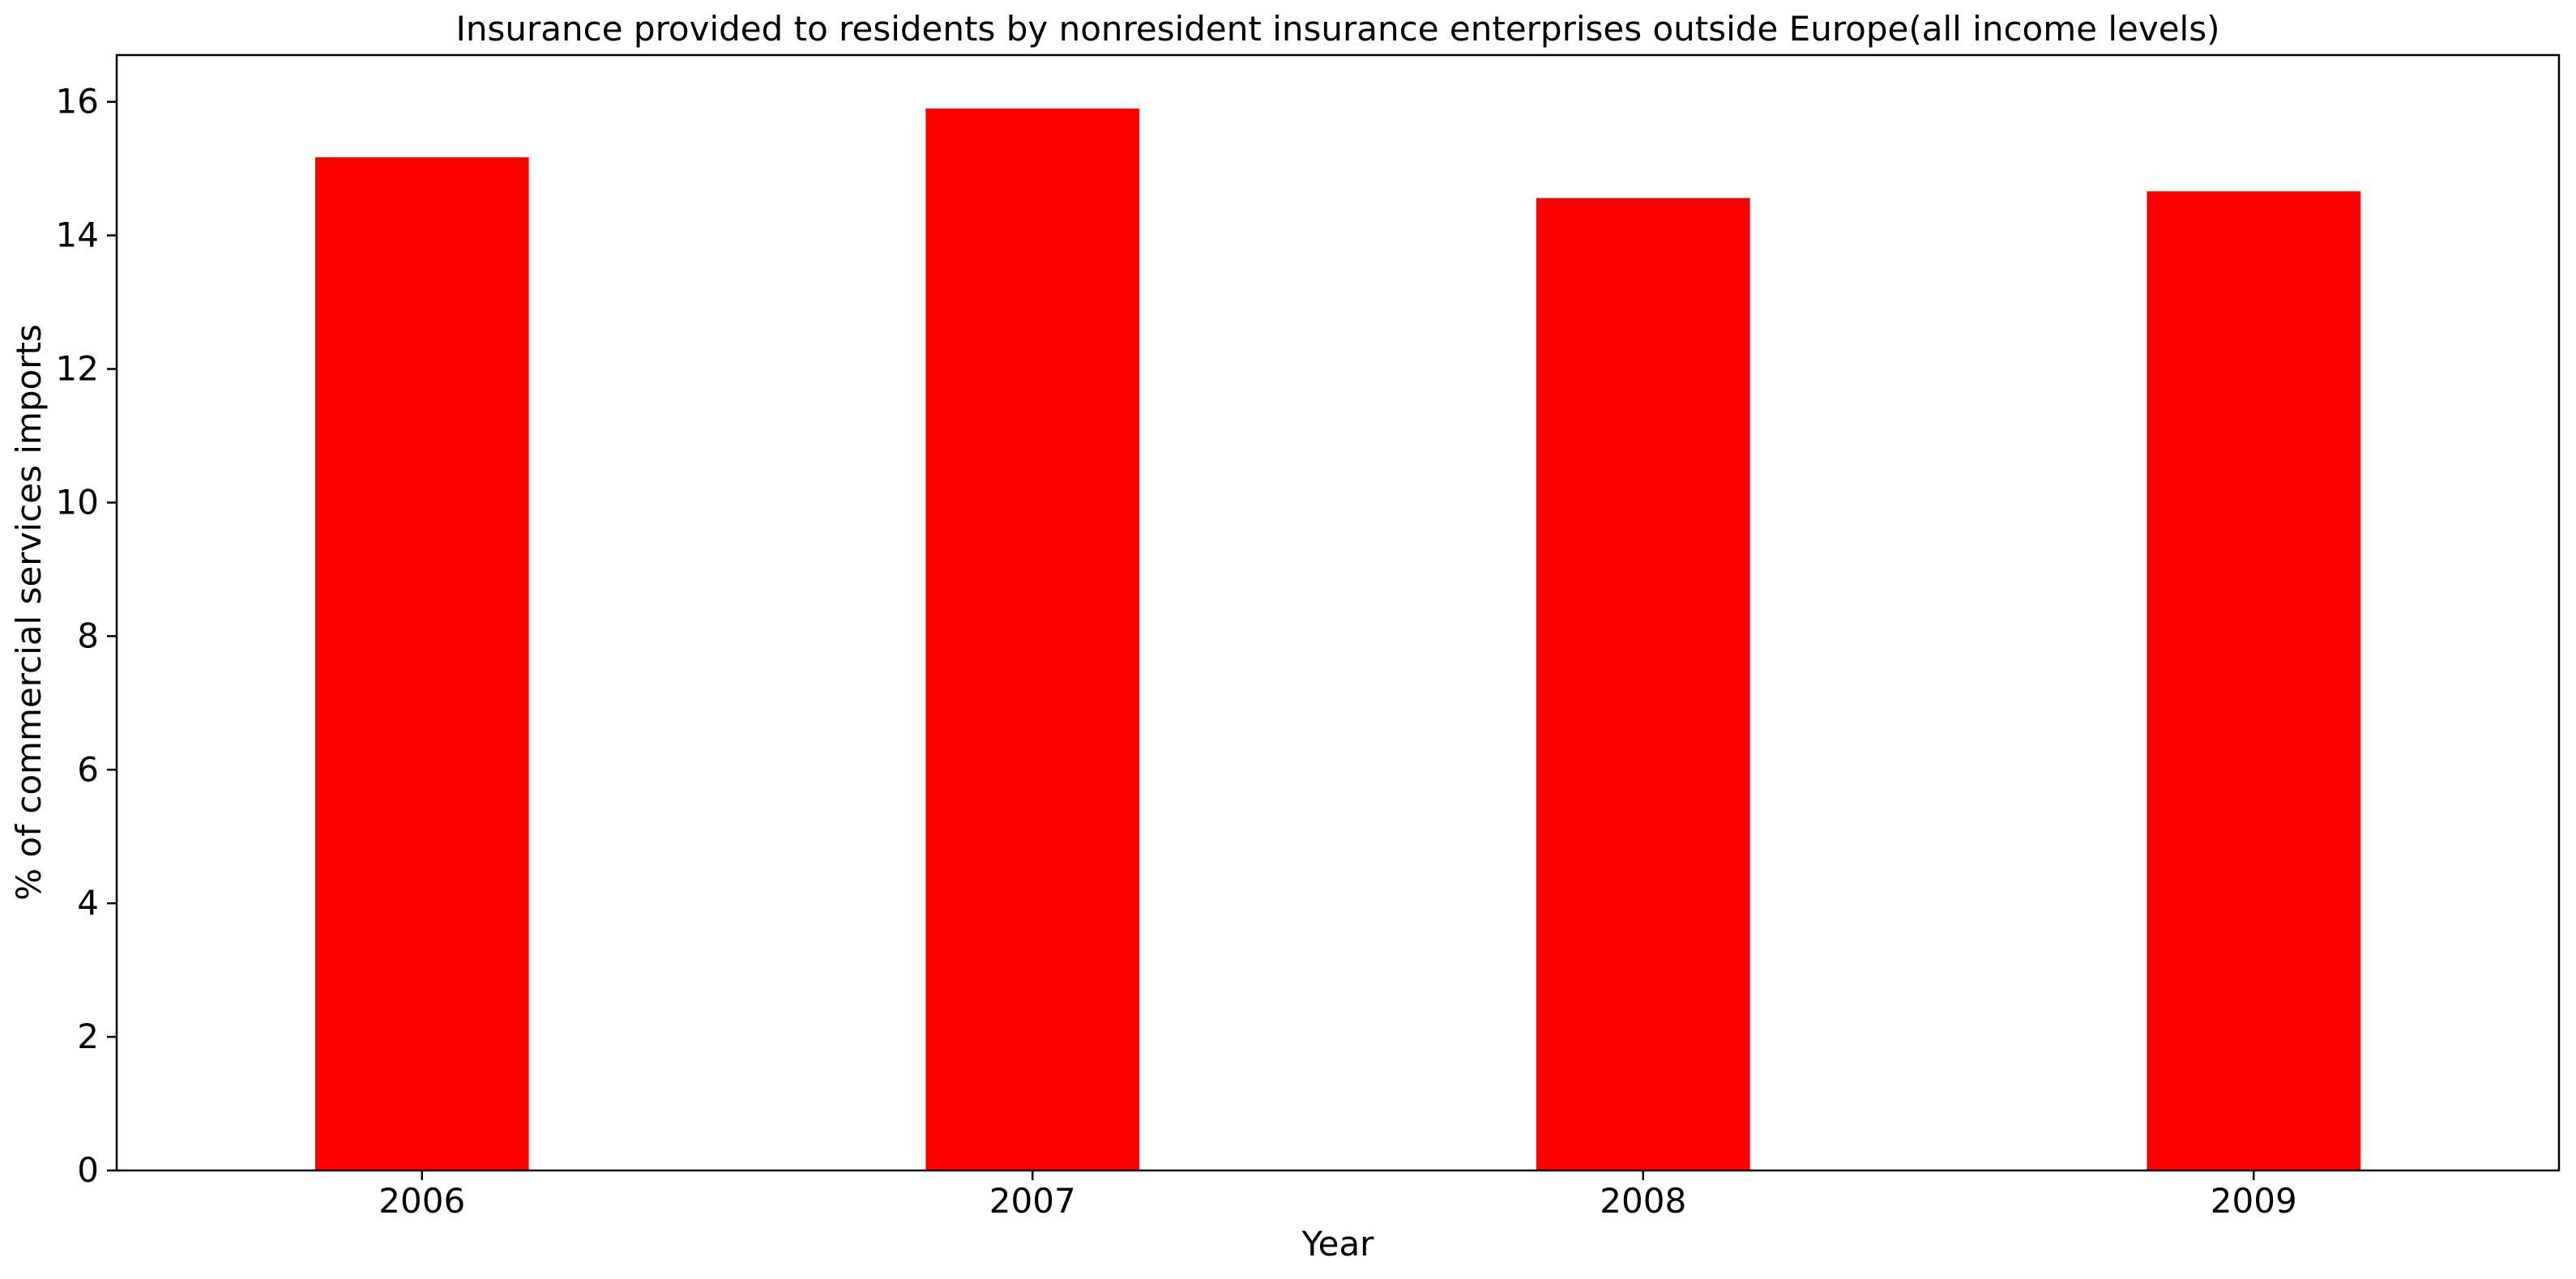 Image resolution: width=2576 pixels, height=1279 pixels. What do you see at coordinates (77, 102) in the screenshot?
I see `y-tick-label: 16` at bounding box center [77, 102].